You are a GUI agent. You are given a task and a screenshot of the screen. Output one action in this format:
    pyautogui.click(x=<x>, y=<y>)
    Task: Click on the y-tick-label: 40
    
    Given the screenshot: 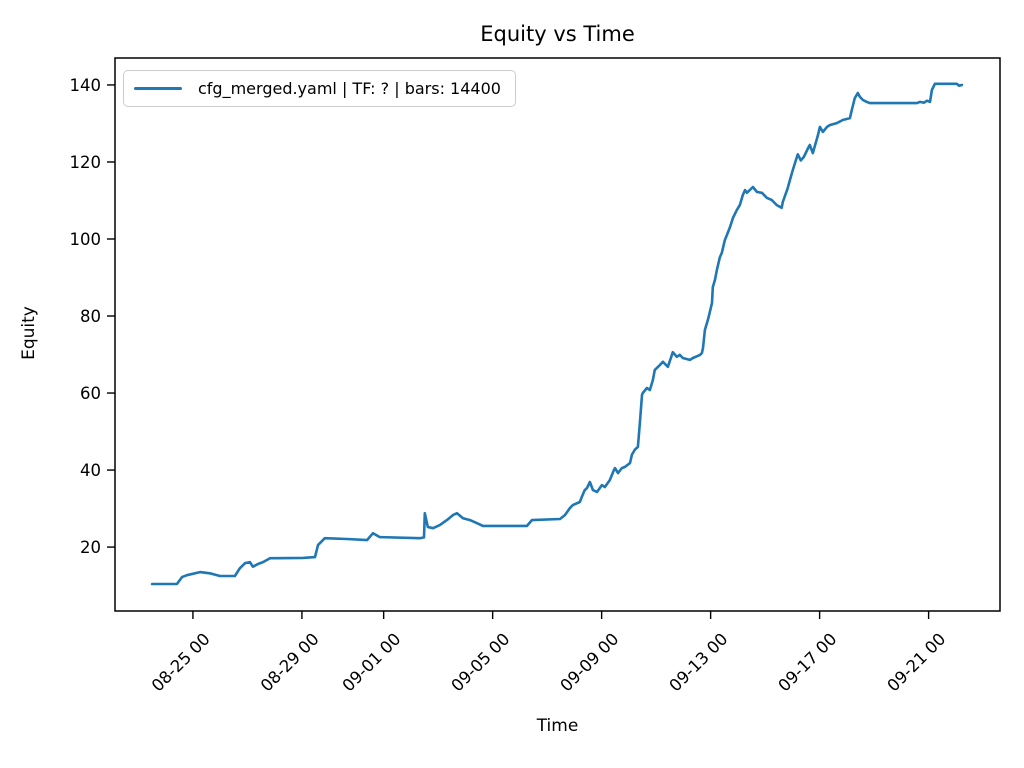 What is the action you would take?
    pyautogui.click(x=90, y=470)
    